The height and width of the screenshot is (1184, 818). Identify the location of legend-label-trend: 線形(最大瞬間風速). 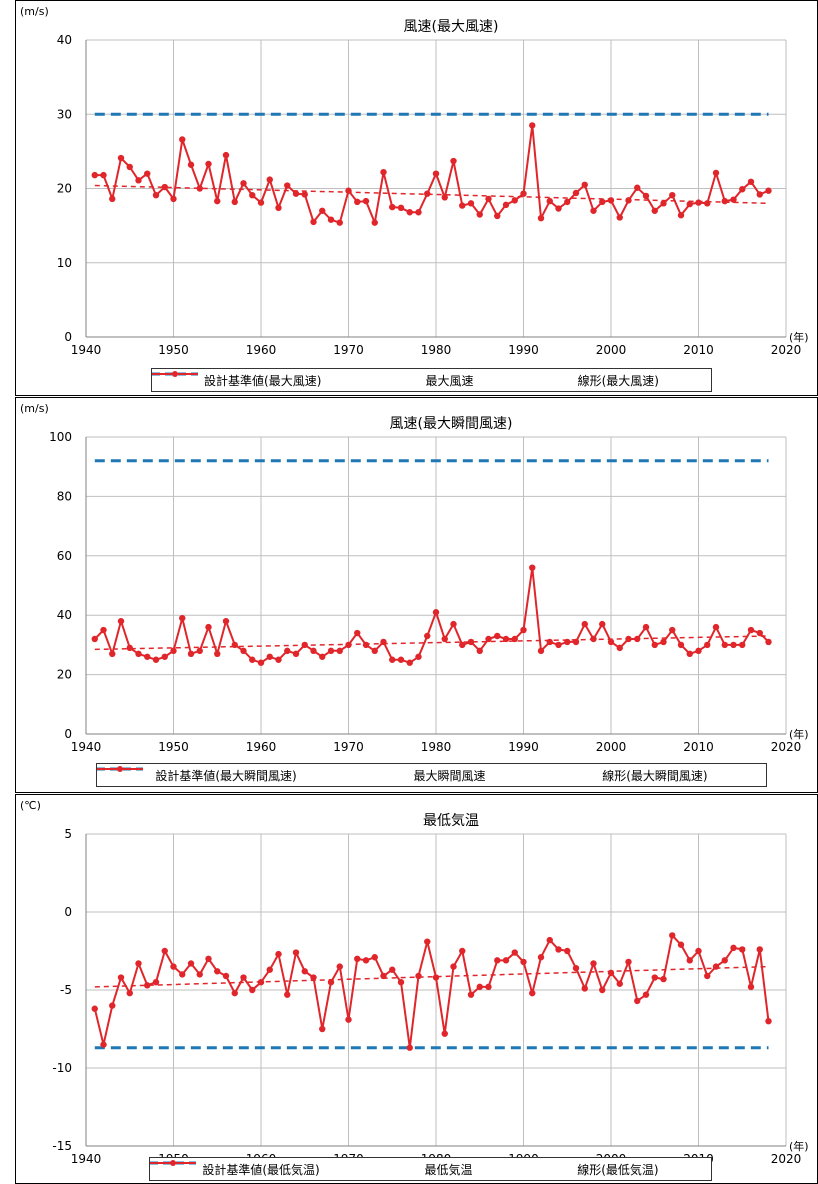
(655, 775).